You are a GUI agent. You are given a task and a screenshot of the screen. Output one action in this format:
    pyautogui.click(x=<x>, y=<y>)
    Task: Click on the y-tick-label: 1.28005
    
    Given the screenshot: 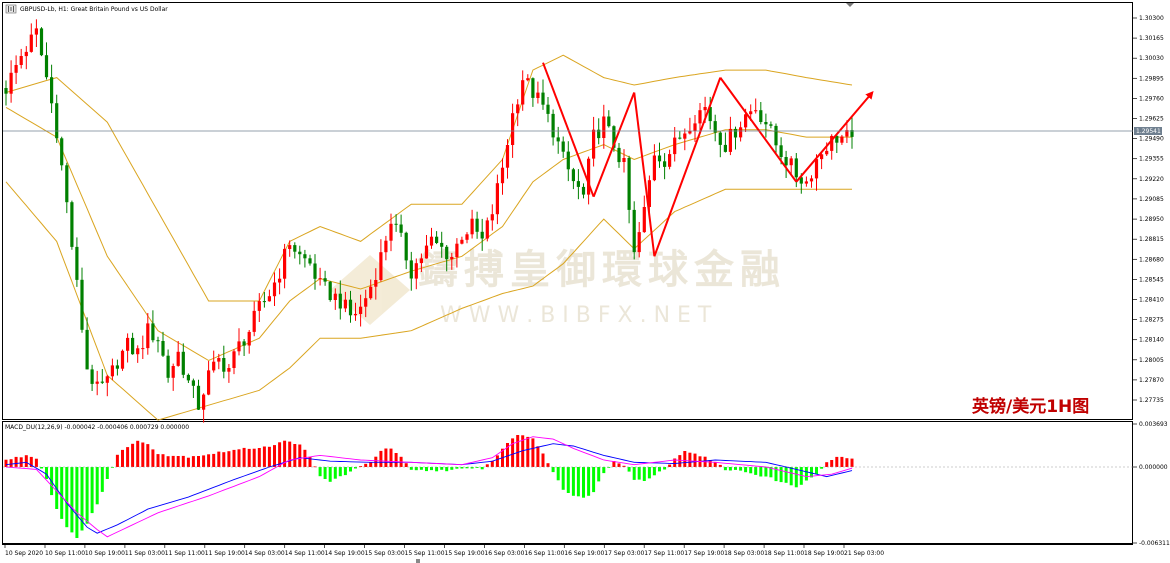 What is the action you would take?
    pyautogui.click(x=1151, y=360)
    